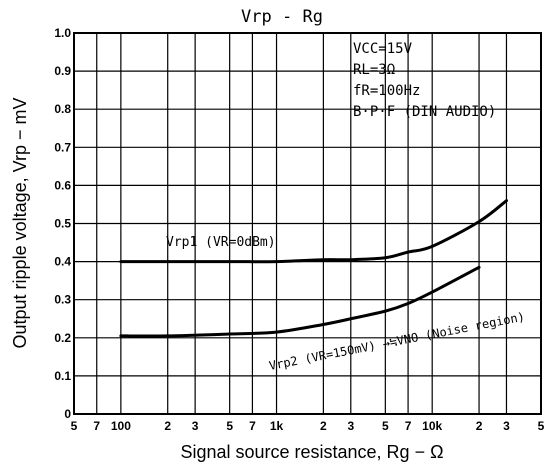 This screenshot has width=549, height=470. What do you see at coordinates (424, 112) in the screenshot?
I see `condition-filter: B·P·F (DIN AUDIO)` at bounding box center [424, 112].